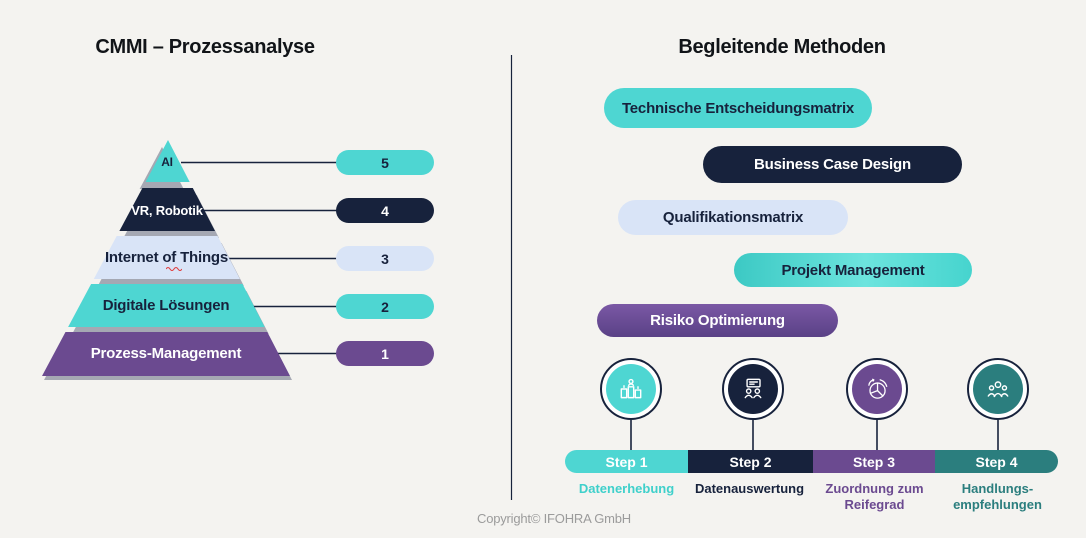 This screenshot has width=1086, height=538. I want to click on method-pill-business-case-design: Business Case Design, so click(832, 164).